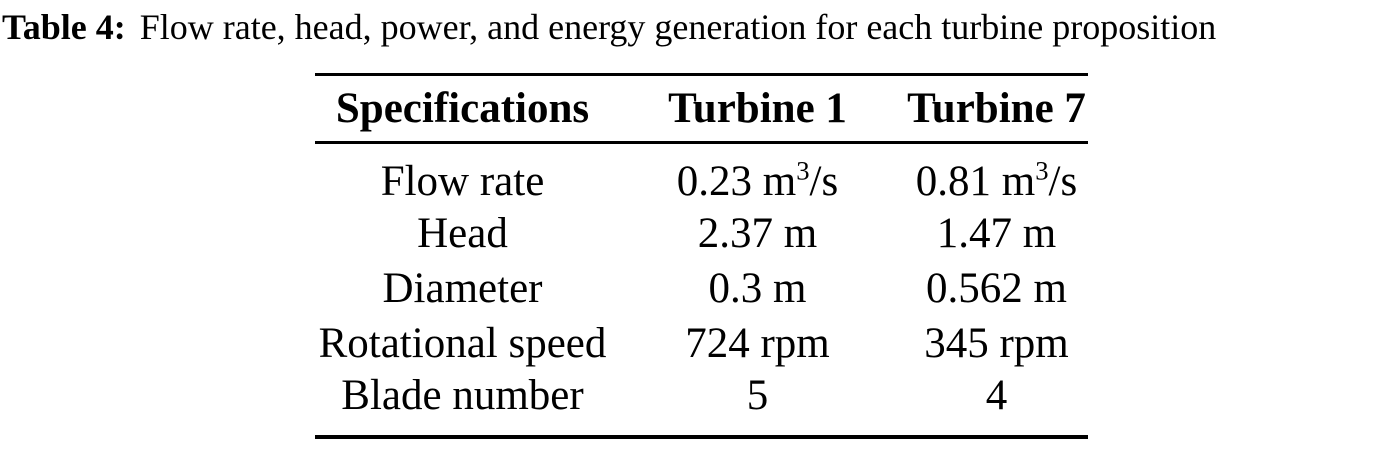 The height and width of the screenshot is (457, 1398). Describe the element at coordinates (462, 181) in the screenshot. I see `row-label-text: Flow rate` at that location.